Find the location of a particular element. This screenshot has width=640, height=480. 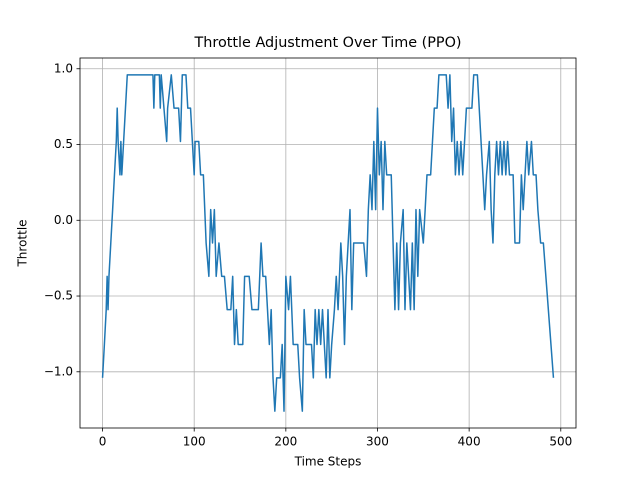

y-tick-label: 0.5 is located at coordinates (63, 144).